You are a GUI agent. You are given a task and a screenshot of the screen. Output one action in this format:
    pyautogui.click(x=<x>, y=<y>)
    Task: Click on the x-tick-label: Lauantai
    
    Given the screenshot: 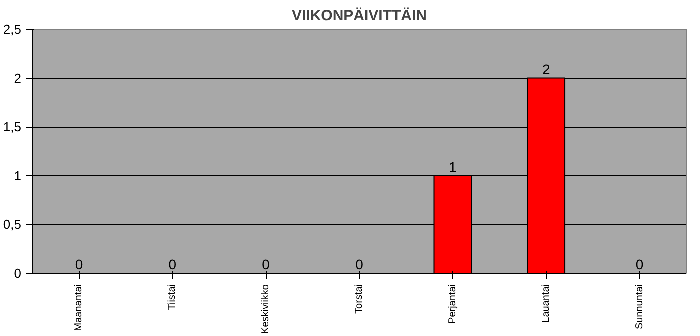 What is the action you would take?
    pyautogui.click(x=546, y=303)
    